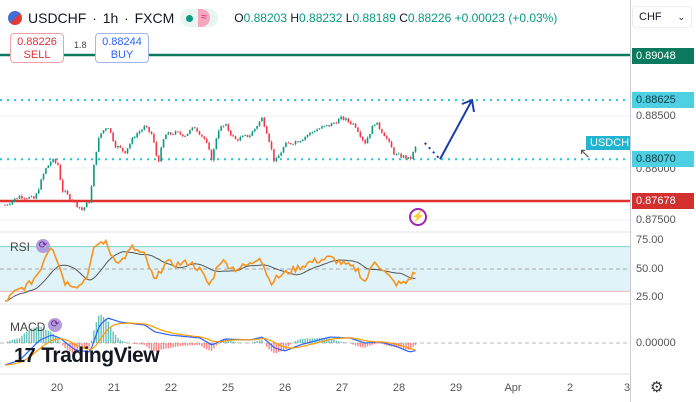 This screenshot has height=402, width=696. I want to click on sell-button: 0.88226 SELL, so click(37, 48).